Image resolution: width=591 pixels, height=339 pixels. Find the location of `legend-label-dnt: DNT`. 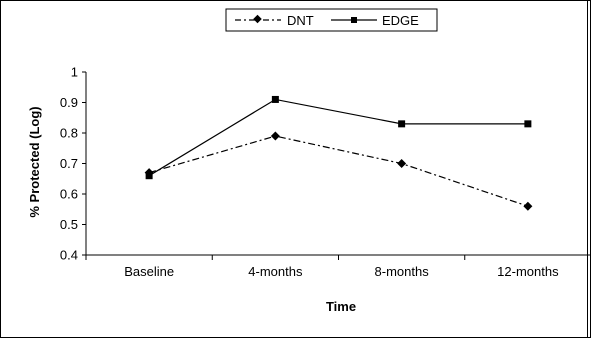

legend-label-dnt: DNT is located at coordinates (300, 20).